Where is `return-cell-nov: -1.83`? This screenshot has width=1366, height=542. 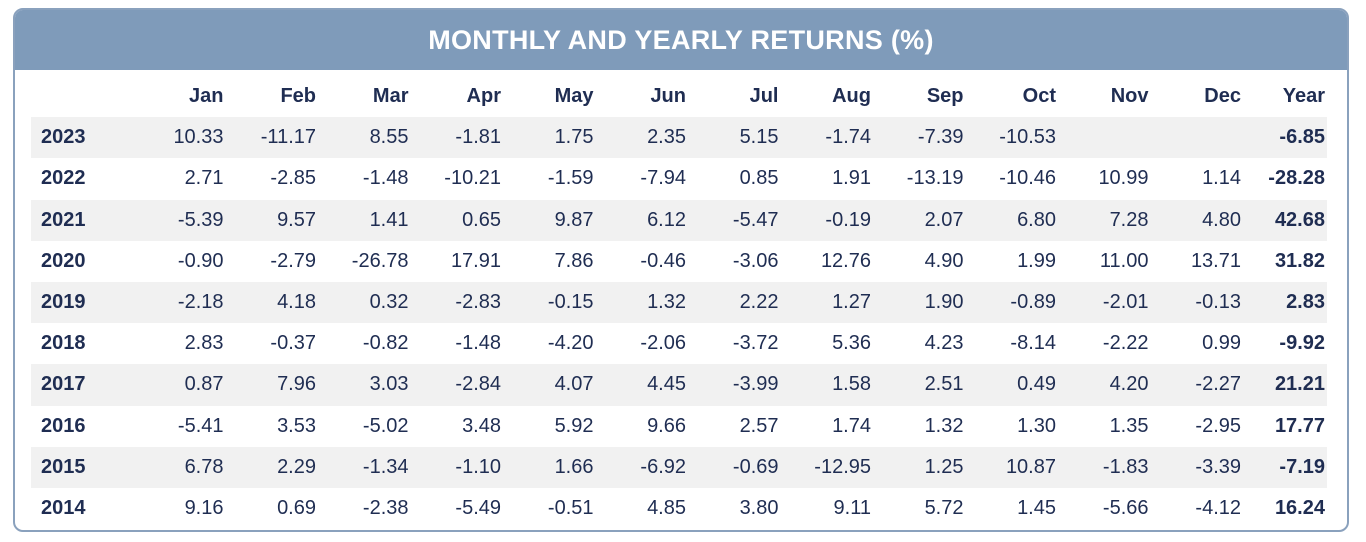 return-cell-nov: -1.83 is located at coordinates (1125, 466).